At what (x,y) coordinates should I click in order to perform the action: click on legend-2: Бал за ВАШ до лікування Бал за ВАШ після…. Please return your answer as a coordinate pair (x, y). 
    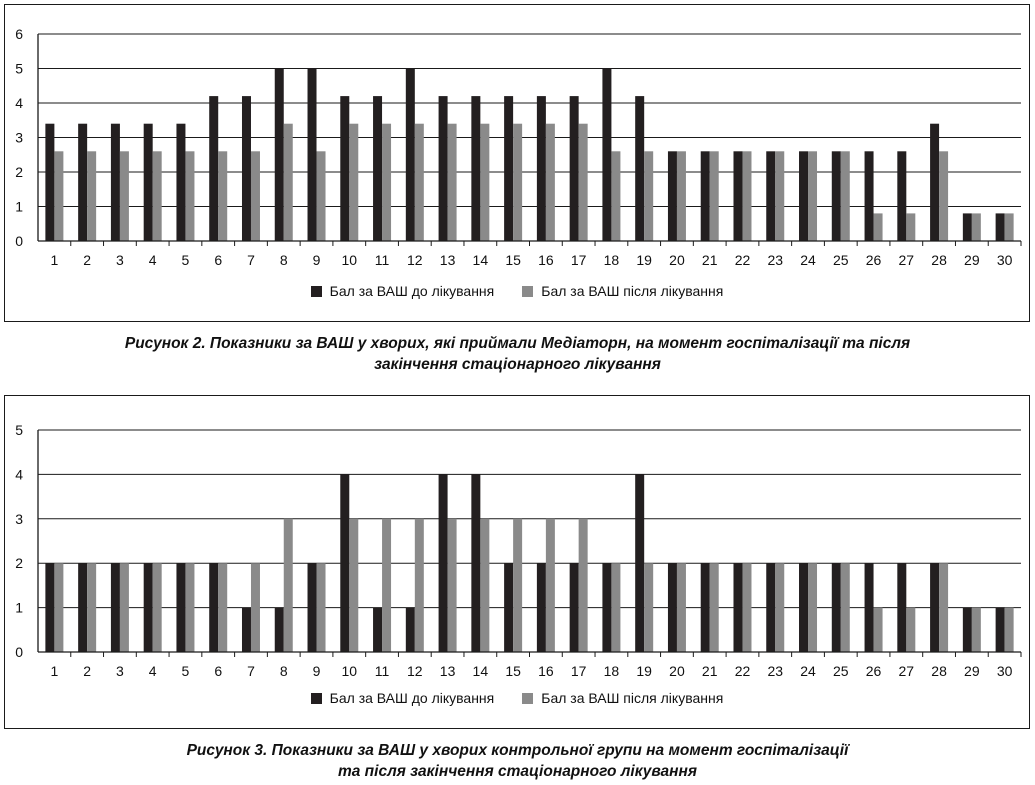
    Looking at the image, I should click on (517, 698).